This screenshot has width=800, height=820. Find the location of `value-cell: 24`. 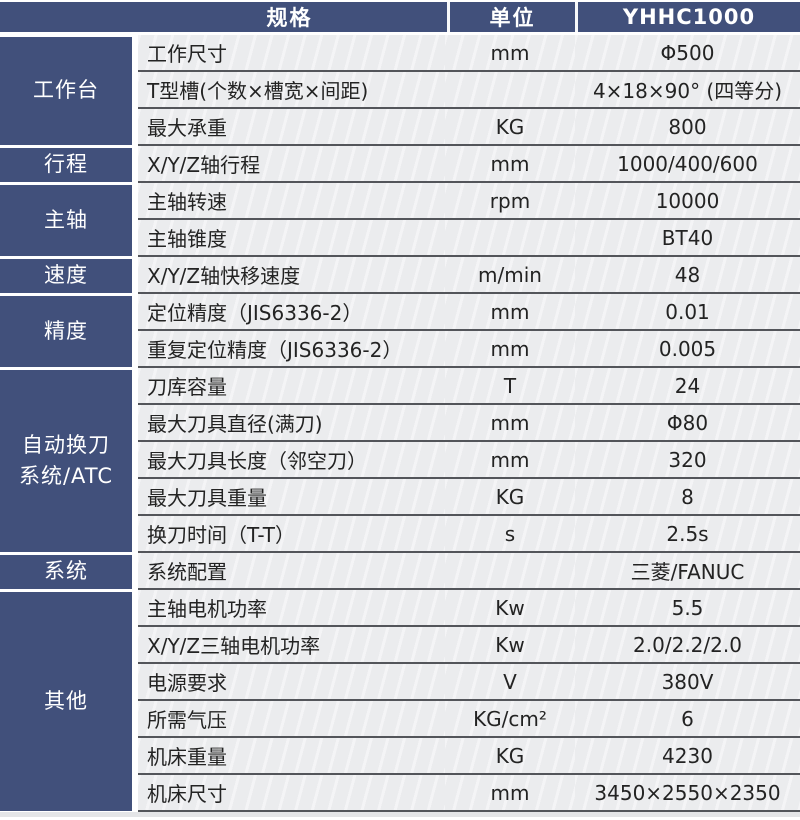

value-cell: 24 is located at coordinates (687, 386).